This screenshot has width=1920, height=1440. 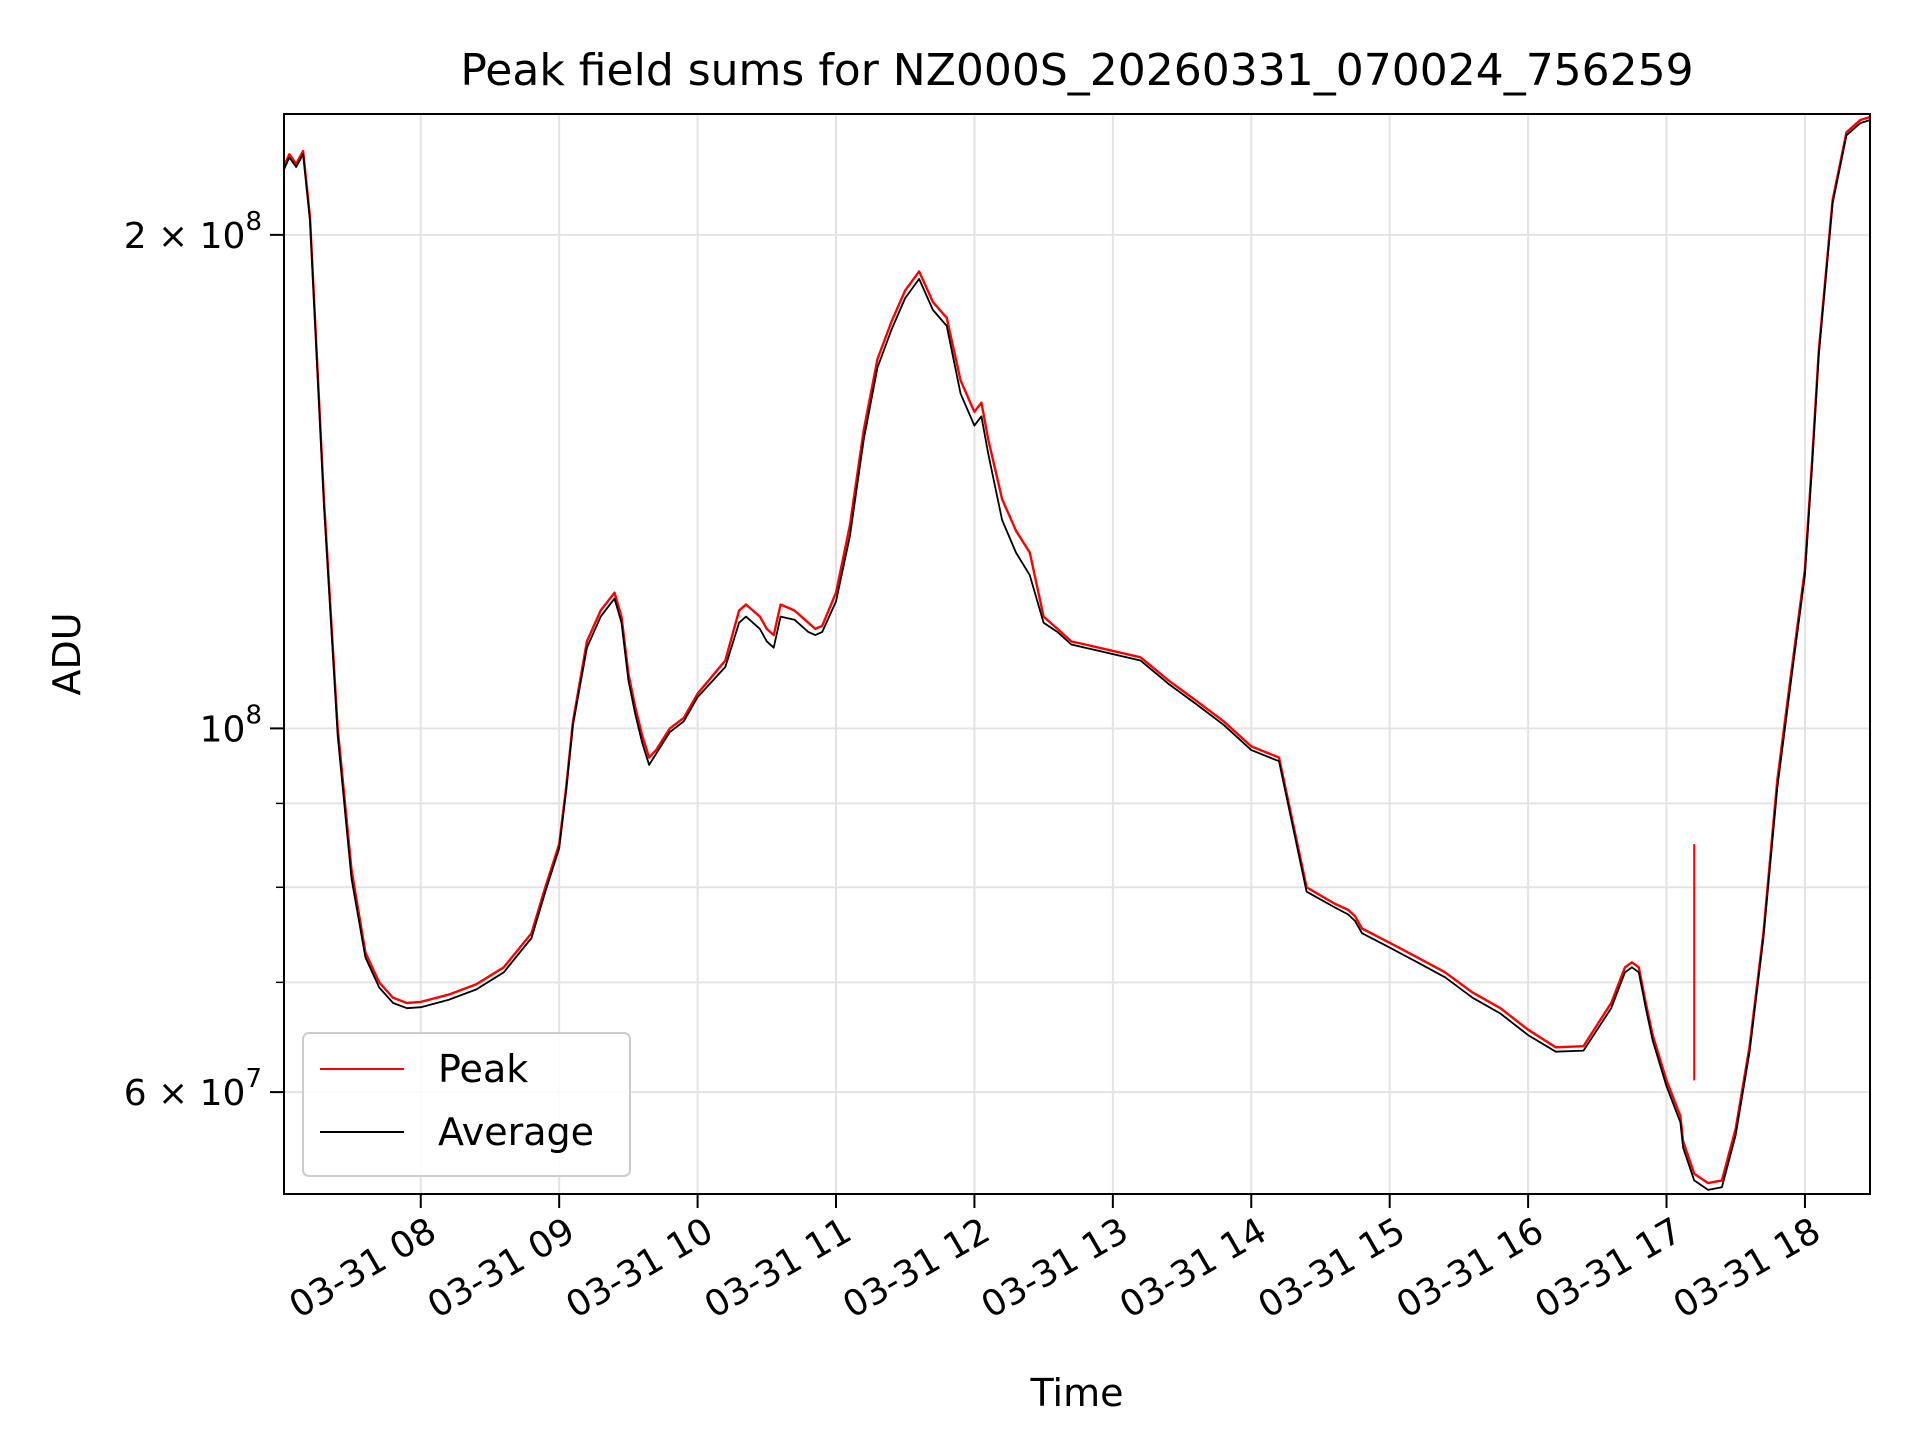 What do you see at coordinates (193, 1089) in the screenshot?
I see `y-tick-label: 6 × 107` at bounding box center [193, 1089].